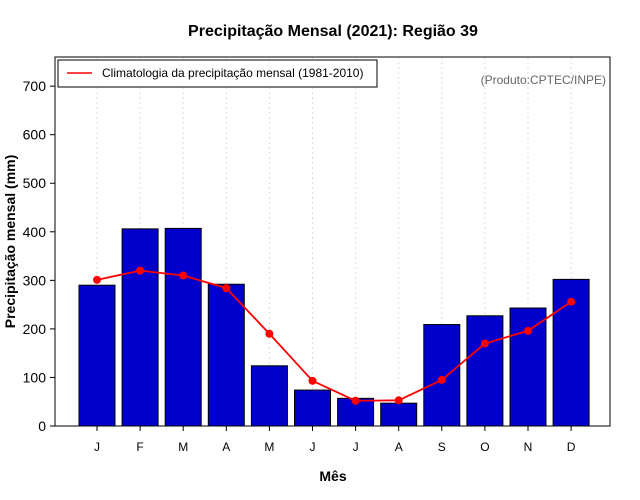 The height and width of the screenshot is (500, 640). Describe the element at coordinates (543, 80) in the screenshot. I see `credit-text: (Produto:CPTEC/INPE)` at that location.